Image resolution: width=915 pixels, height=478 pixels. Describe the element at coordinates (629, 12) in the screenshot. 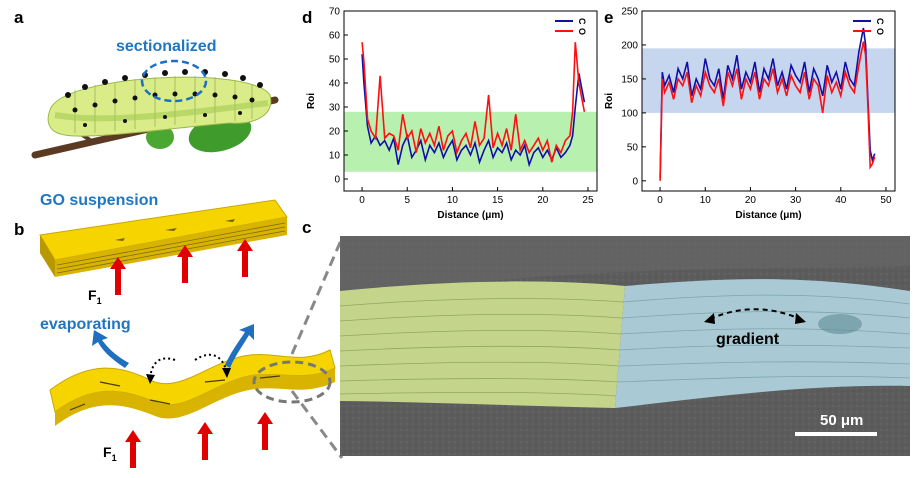

I see `y-tick-label: 250` at that location.